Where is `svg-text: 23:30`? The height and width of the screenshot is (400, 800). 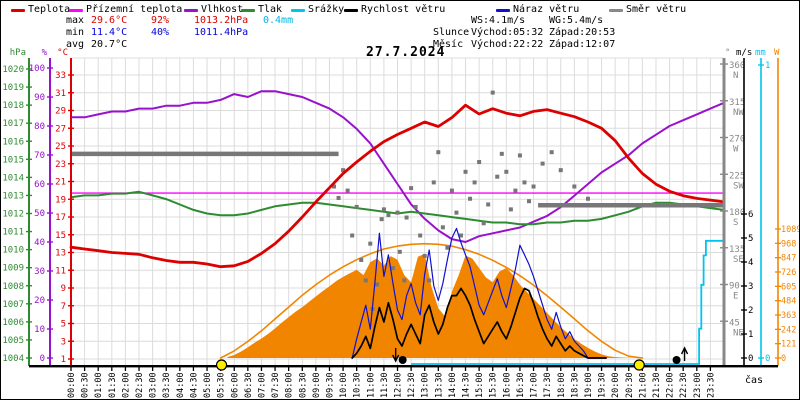
svg-text: 23:30 is located at coordinates (711, 385).